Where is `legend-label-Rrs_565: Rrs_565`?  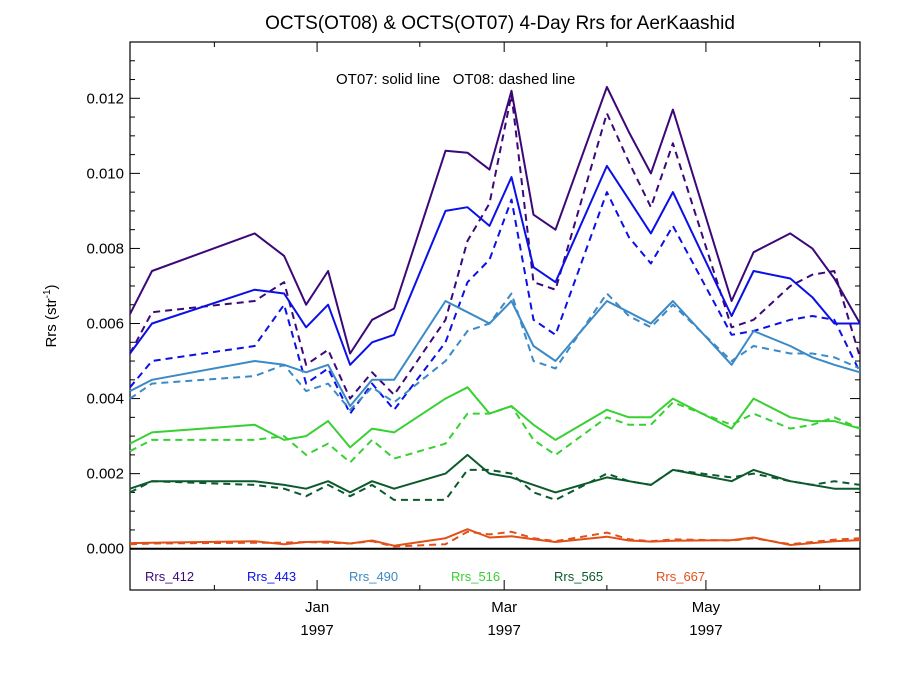
legend-label-Rrs_565: Rrs_565 is located at coordinates (578, 576).